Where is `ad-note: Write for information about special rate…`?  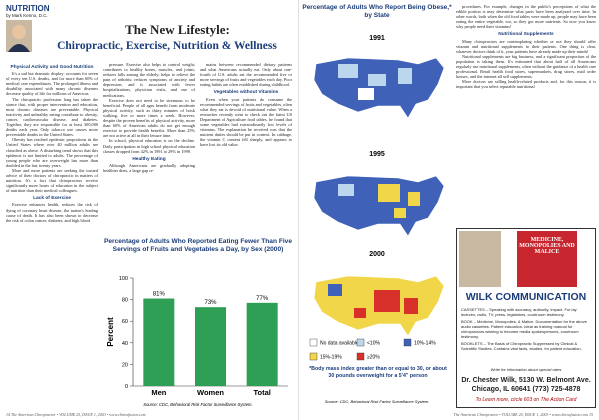
ad-note: Write for information about special rate… is located at coordinates (526, 369).